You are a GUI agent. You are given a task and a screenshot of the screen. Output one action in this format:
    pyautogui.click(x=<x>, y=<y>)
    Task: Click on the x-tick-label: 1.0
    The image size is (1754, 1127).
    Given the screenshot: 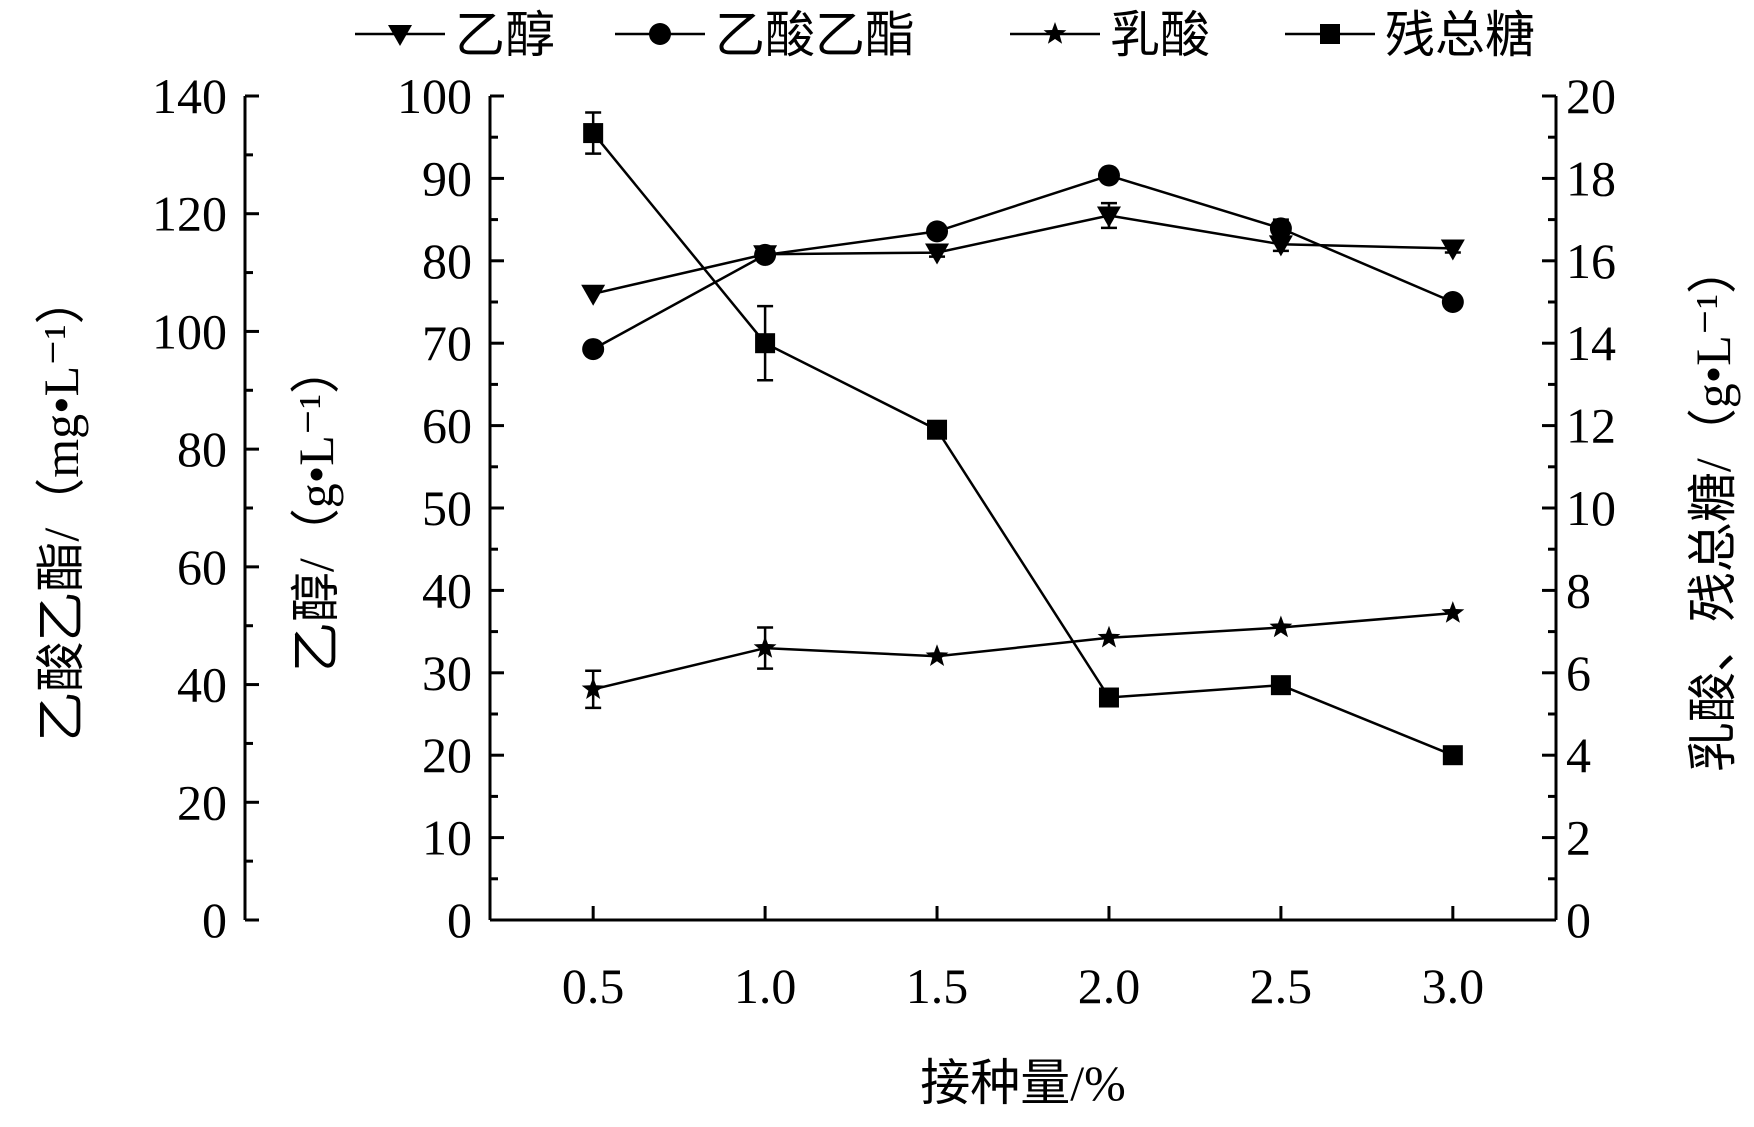 What is the action you would take?
    pyautogui.click(x=765, y=986)
    